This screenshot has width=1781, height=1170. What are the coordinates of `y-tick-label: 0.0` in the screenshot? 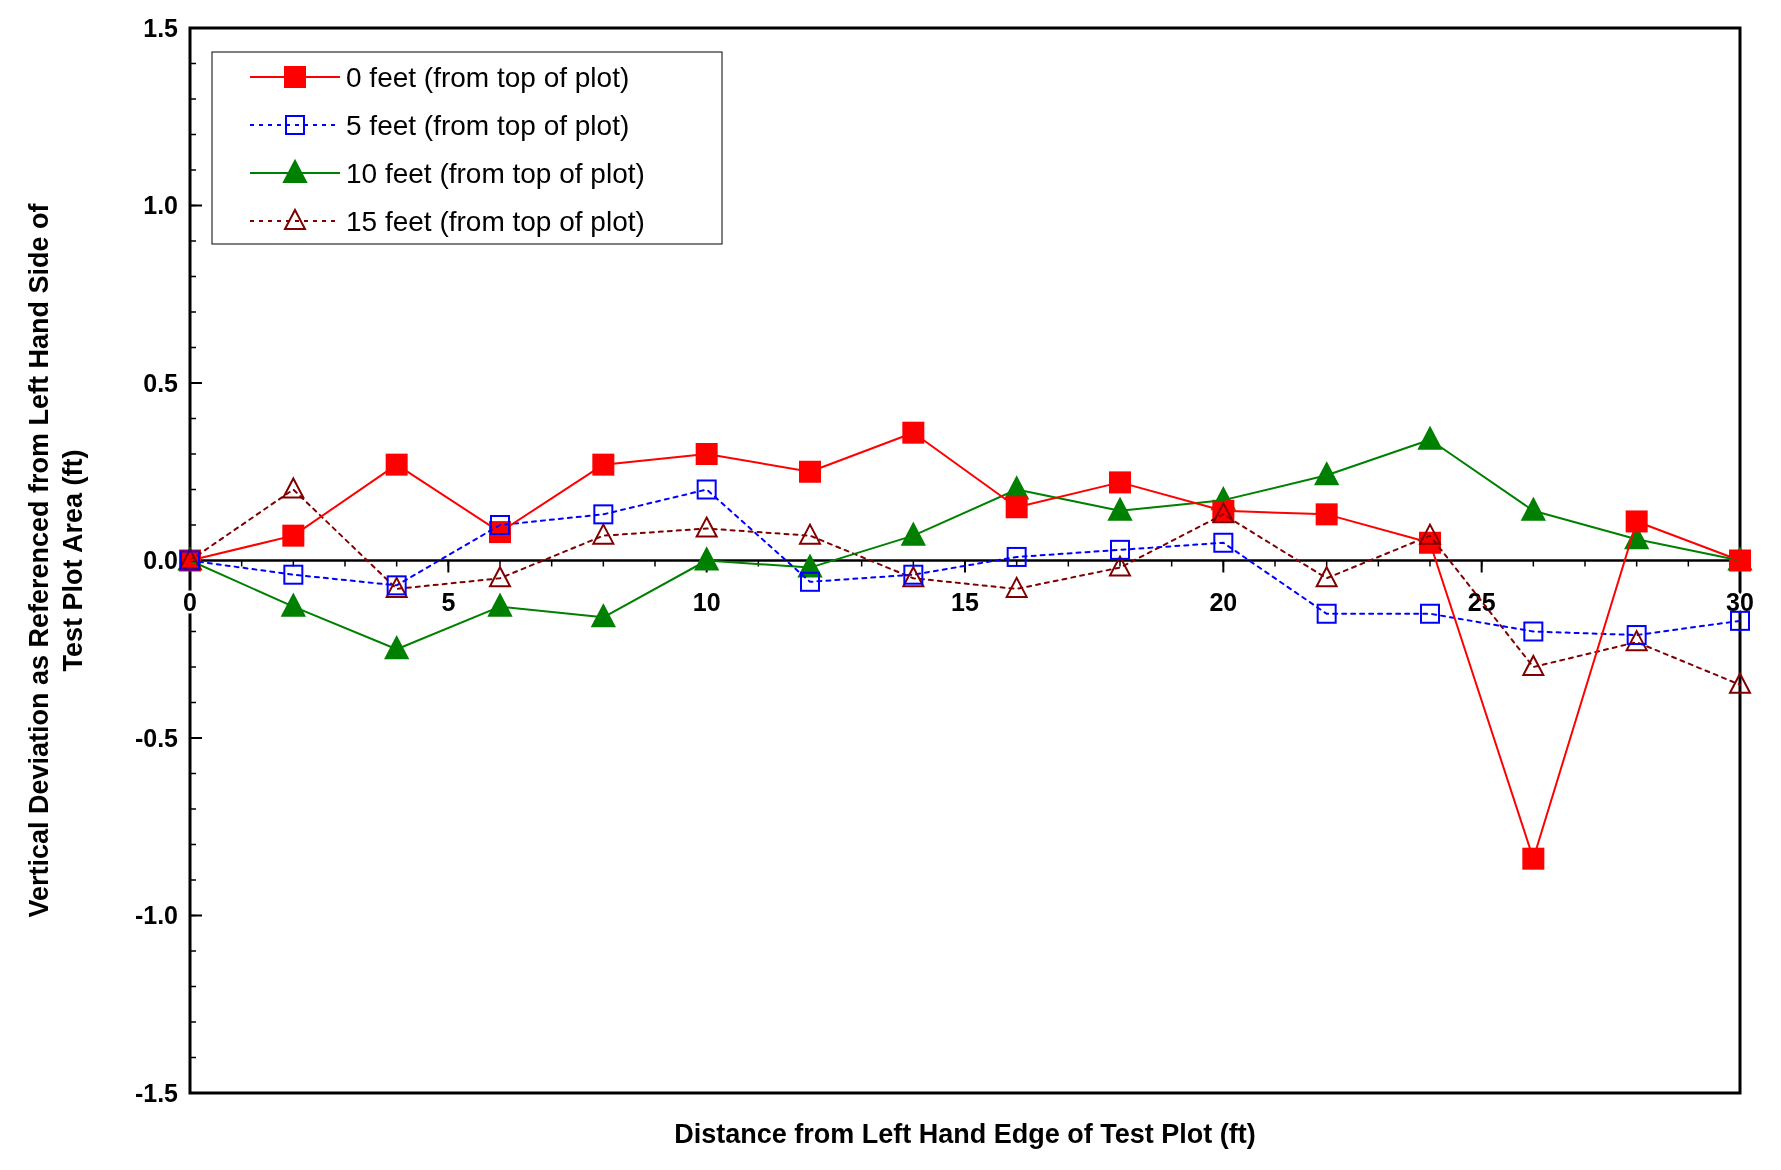 It's located at (160, 560).